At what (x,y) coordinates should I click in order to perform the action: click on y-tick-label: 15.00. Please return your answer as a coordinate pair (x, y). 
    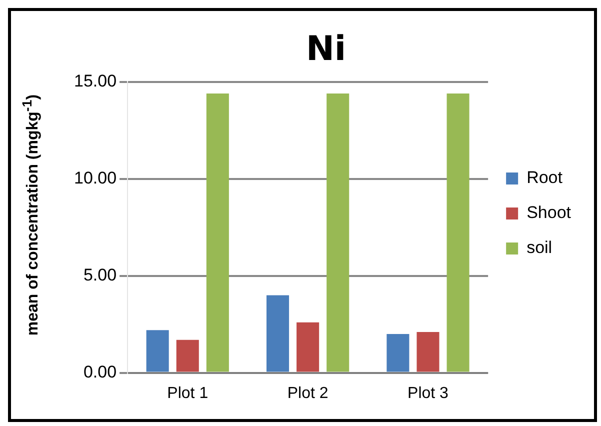
    Looking at the image, I should click on (95, 80).